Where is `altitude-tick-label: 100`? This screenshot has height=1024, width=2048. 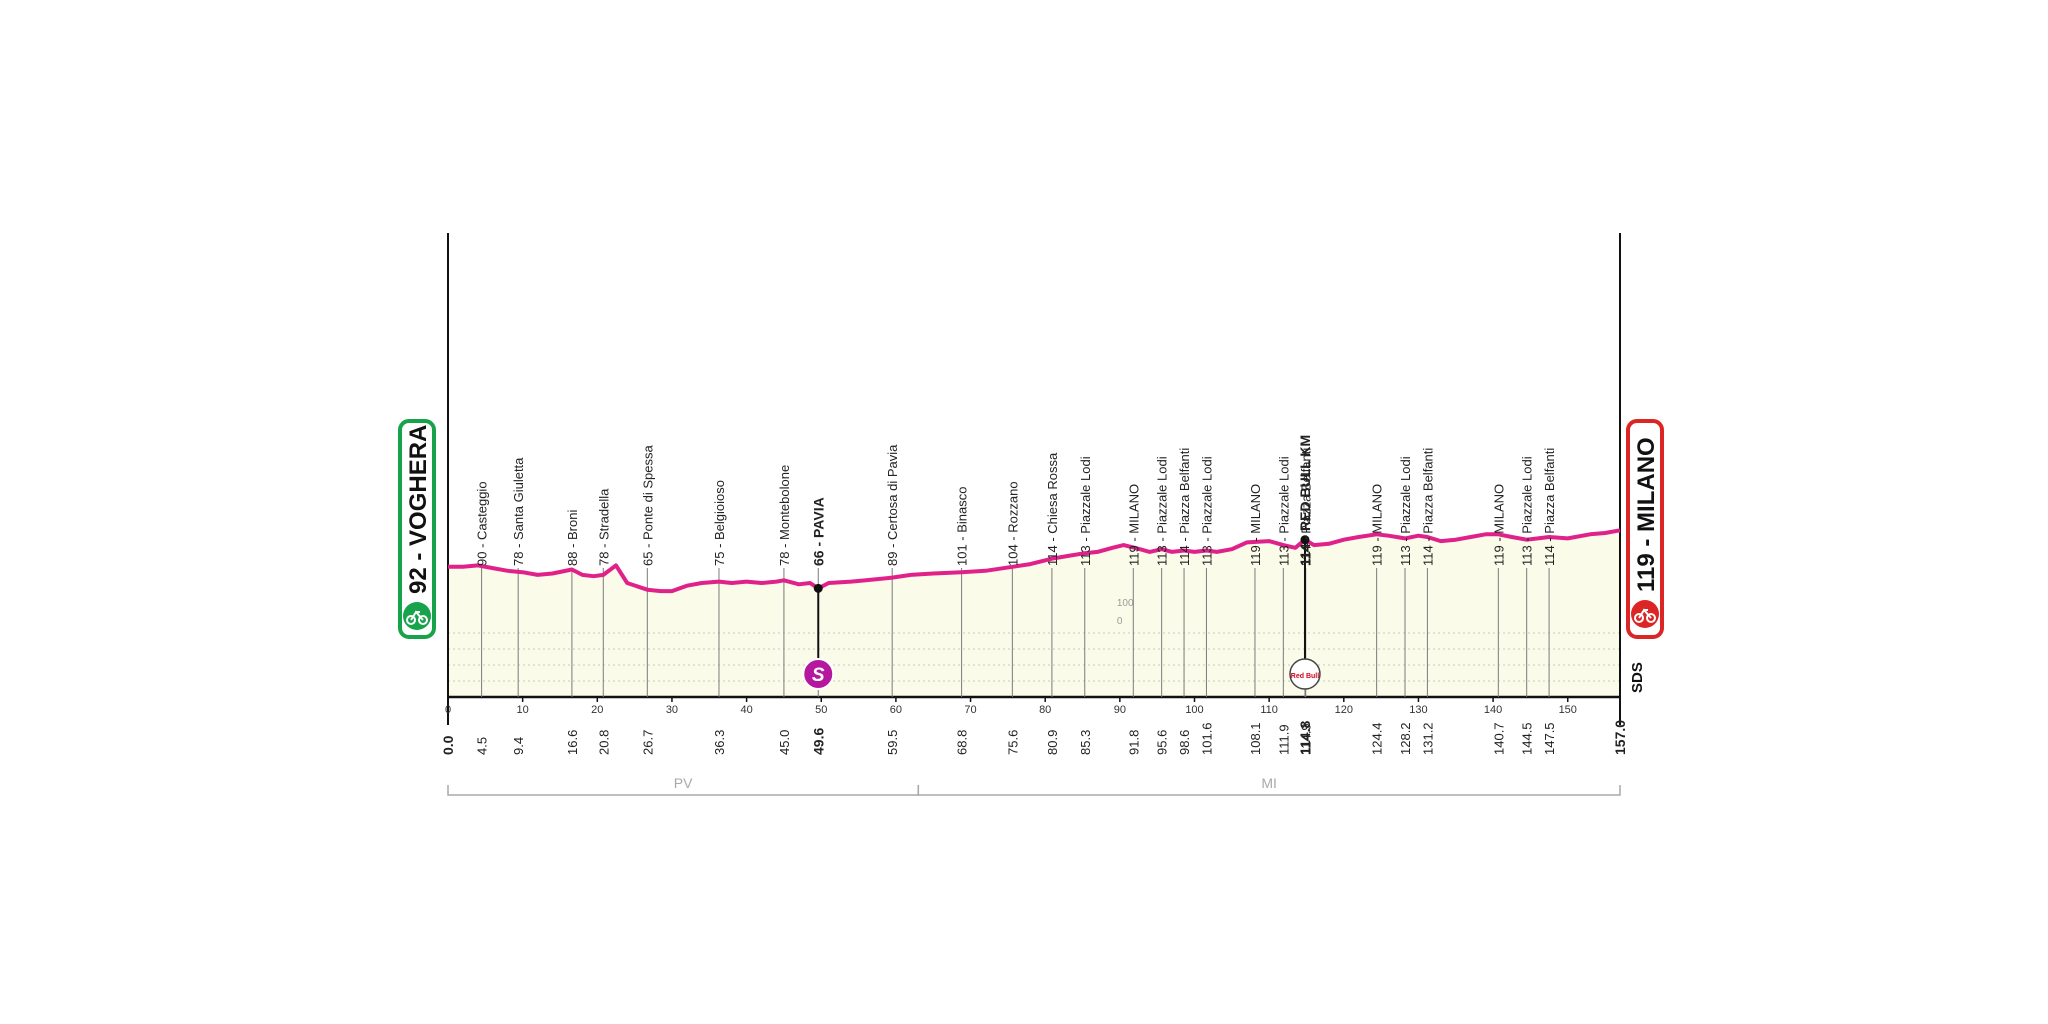 altitude-tick-label: 100 is located at coordinates (1125, 603).